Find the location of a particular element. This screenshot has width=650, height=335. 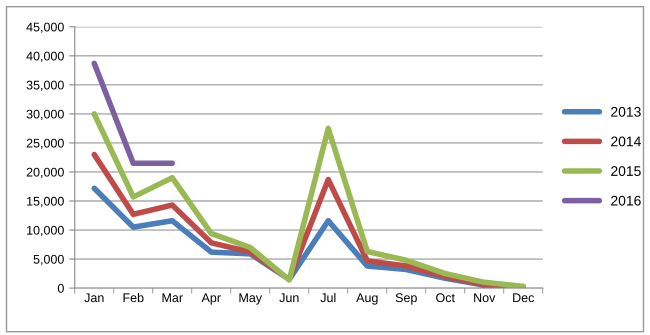

y-tick-label: 20,000 is located at coordinates (45, 173).